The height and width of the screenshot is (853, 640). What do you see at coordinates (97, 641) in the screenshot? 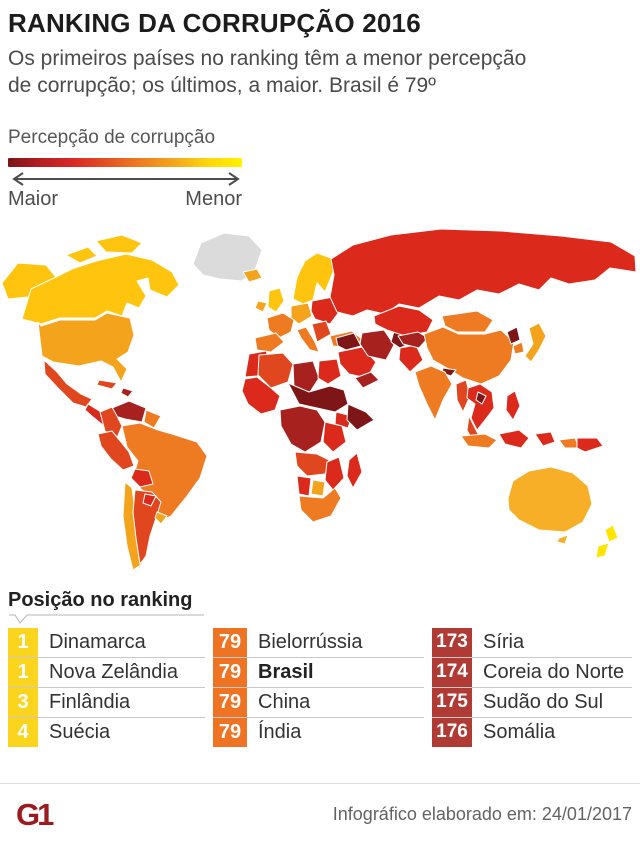
I see `country-name: Dinamarca` at bounding box center [97, 641].